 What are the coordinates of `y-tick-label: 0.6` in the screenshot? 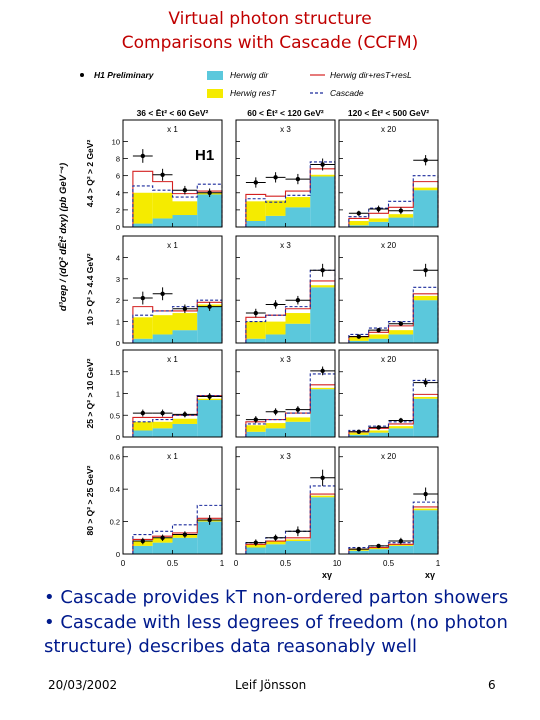 It's located at (115, 457).